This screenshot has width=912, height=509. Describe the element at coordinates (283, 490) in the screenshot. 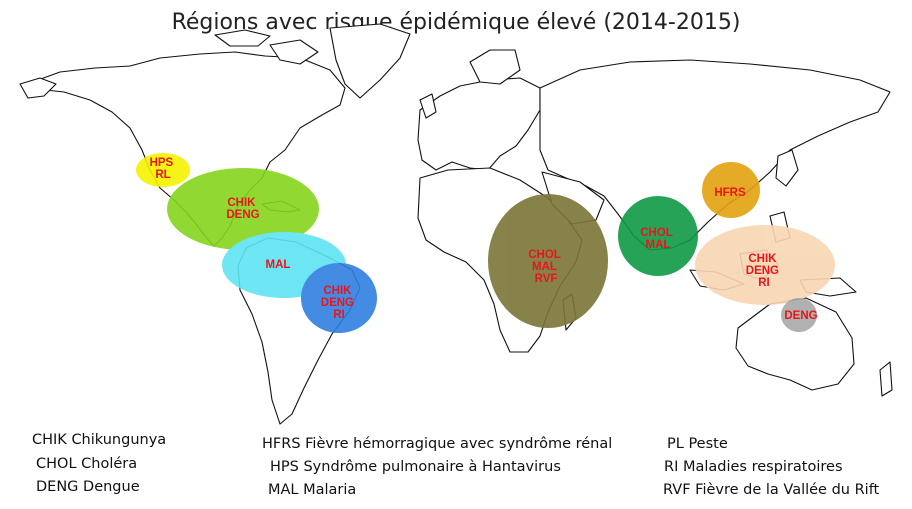

I see `legend-code: MAL` at that location.